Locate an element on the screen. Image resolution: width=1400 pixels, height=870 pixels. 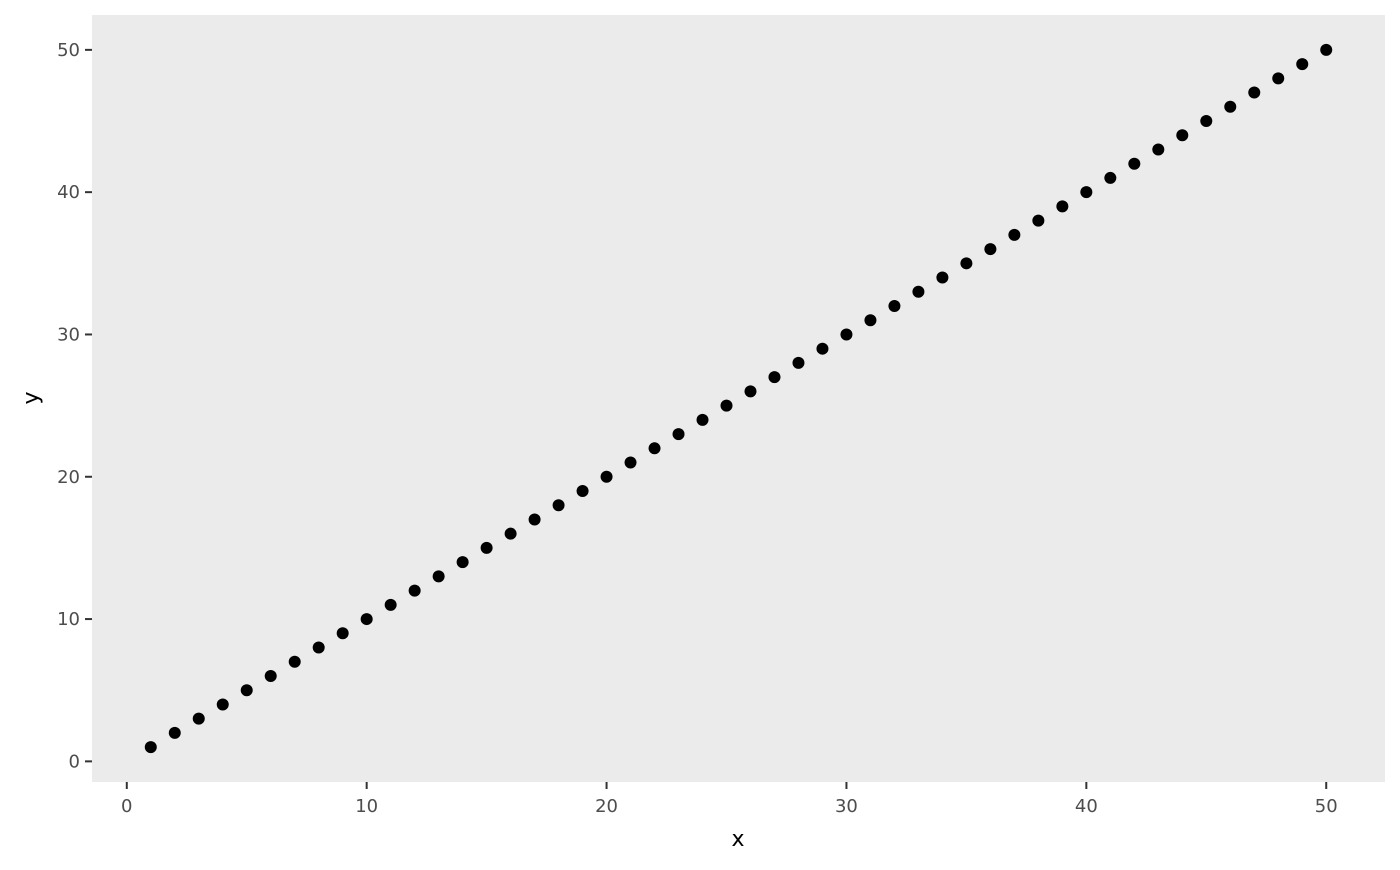
y-tick-label: 30 is located at coordinates (68, 334).